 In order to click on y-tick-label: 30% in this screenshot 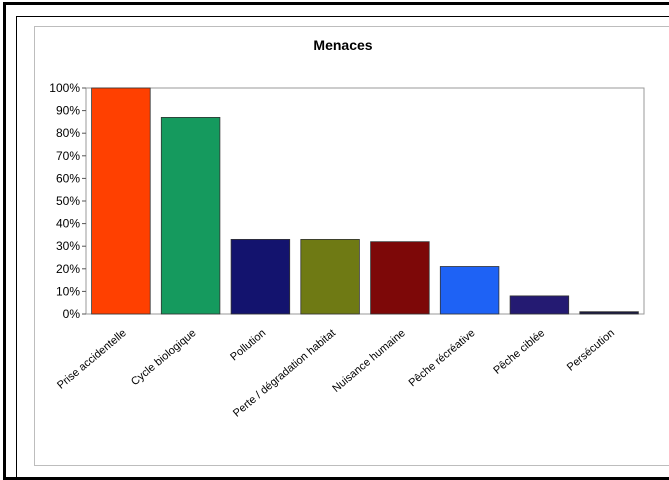, I will do `click(68, 246)`.